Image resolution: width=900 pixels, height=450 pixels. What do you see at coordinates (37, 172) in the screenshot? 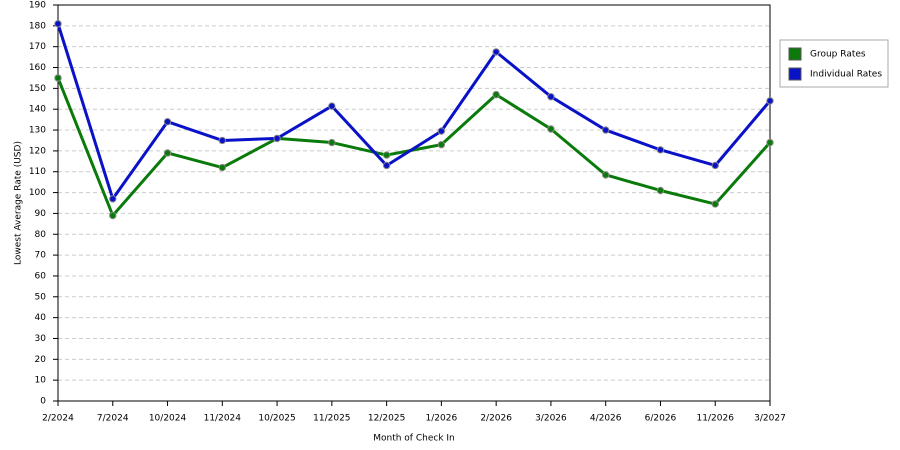
I see `y-tick-label: 110` at bounding box center [37, 172].